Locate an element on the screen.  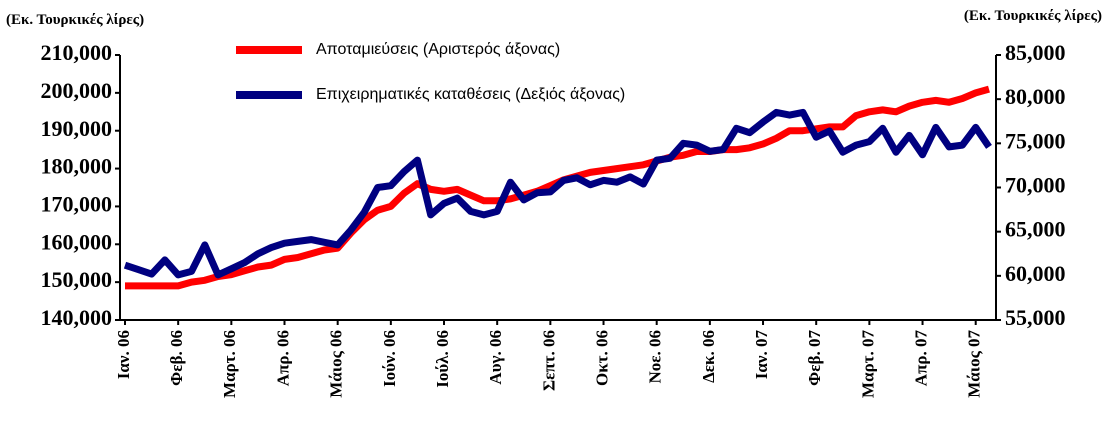
x-tick-label: Απρ. 06 is located at coordinates (282, 358).